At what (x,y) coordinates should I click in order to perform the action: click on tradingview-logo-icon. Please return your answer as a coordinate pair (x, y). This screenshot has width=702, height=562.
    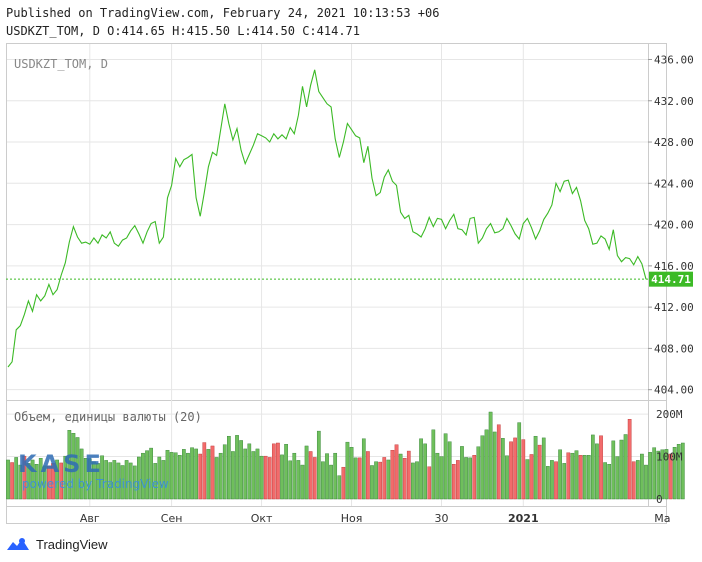
    Looking at the image, I should click on (18, 544).